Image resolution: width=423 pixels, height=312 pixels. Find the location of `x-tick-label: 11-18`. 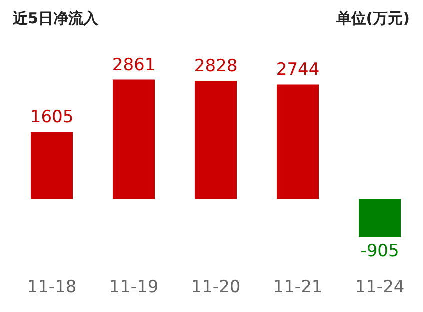

x-tick-label: 11-18 is located at coordinates (52, 288).